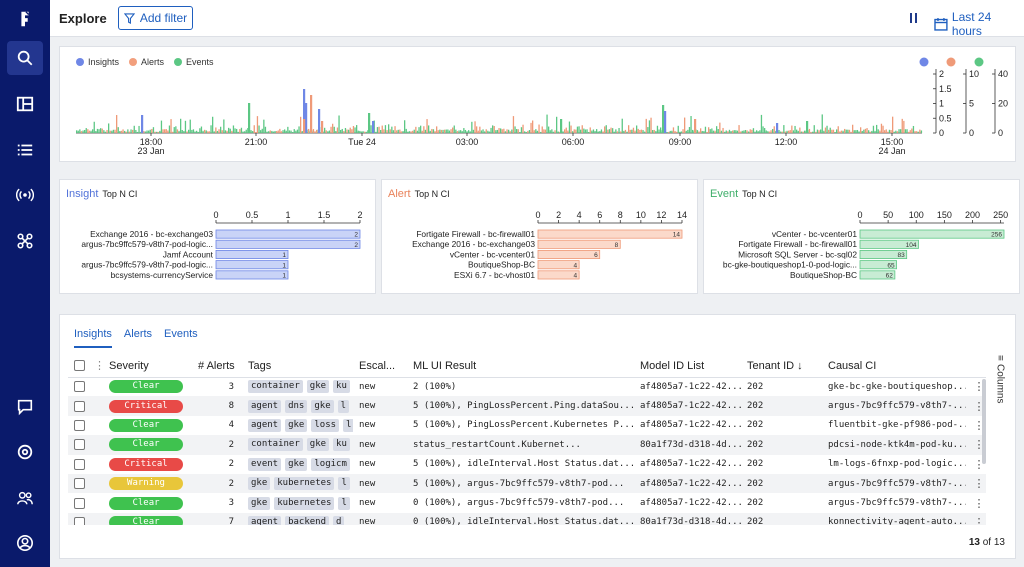  Describe the element at coordinates (155, 18) in the screenshot. I see `add-filter-button: Add filter` at that location.